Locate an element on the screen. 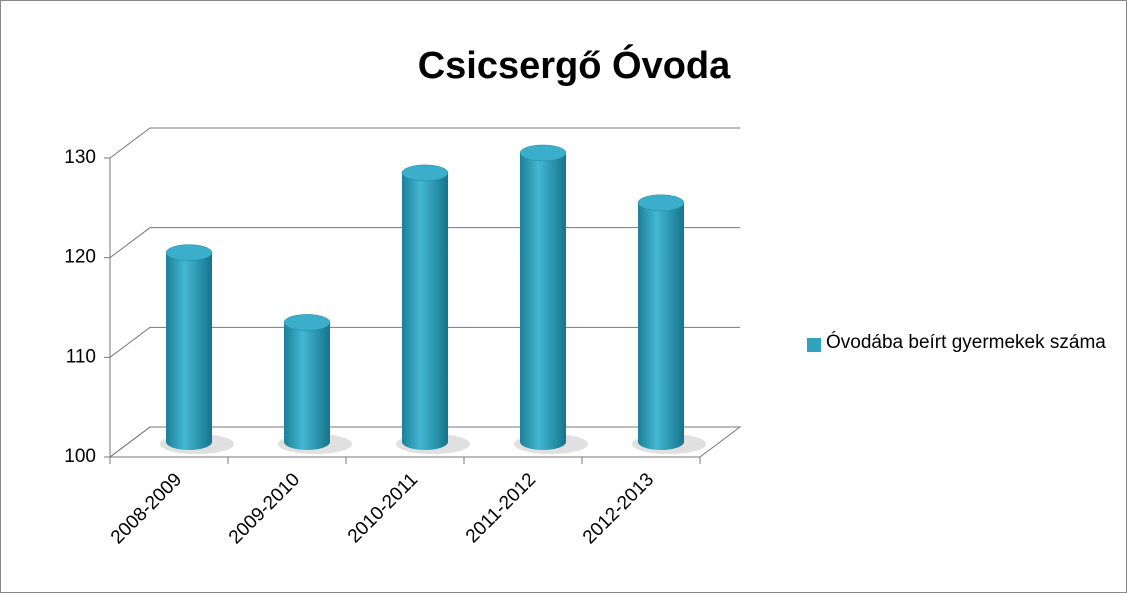 This screenshot has width=1127, height=593. y-tick-label: 100 is located at coordinates (80, 456).